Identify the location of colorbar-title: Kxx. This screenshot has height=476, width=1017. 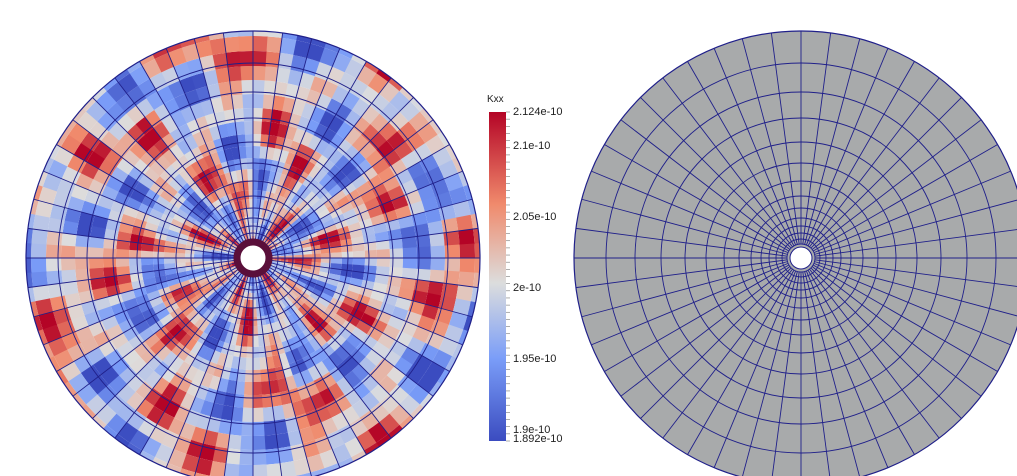
(495, 99).